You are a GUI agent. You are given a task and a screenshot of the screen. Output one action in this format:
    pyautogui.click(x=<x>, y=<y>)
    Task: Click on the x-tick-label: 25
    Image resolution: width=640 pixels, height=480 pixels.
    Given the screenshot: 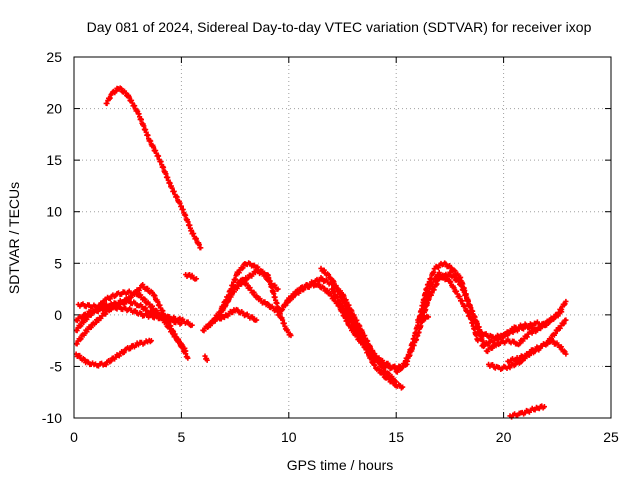 What is the action you would take?
    pyautogui.click(x=611, y=437)
    